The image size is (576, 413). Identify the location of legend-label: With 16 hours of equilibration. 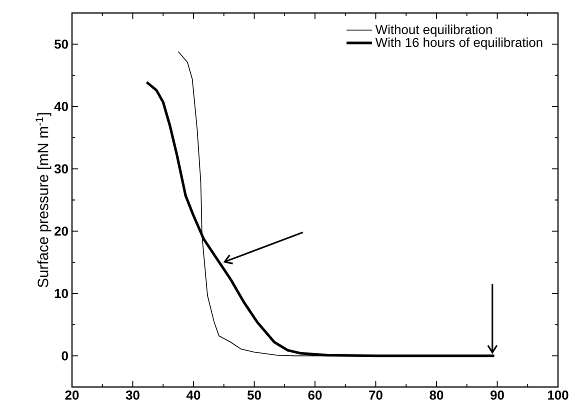
(458, 44).